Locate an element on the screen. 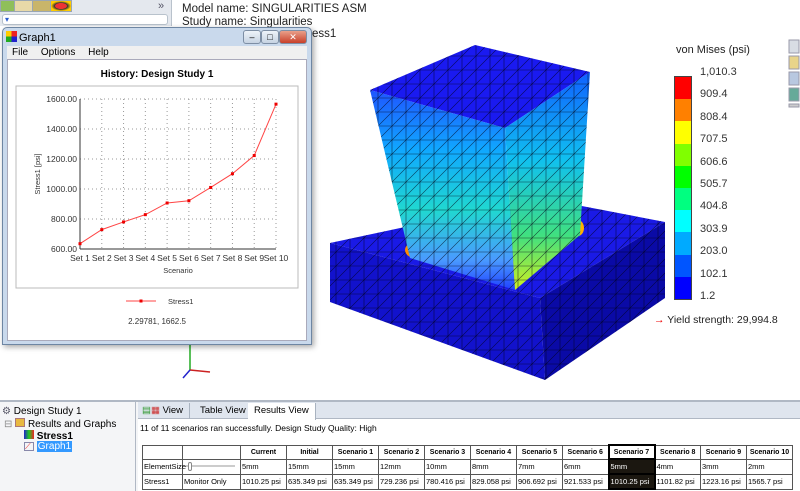  collapse-icon: ⊟ is located at coordinates (8, 424).